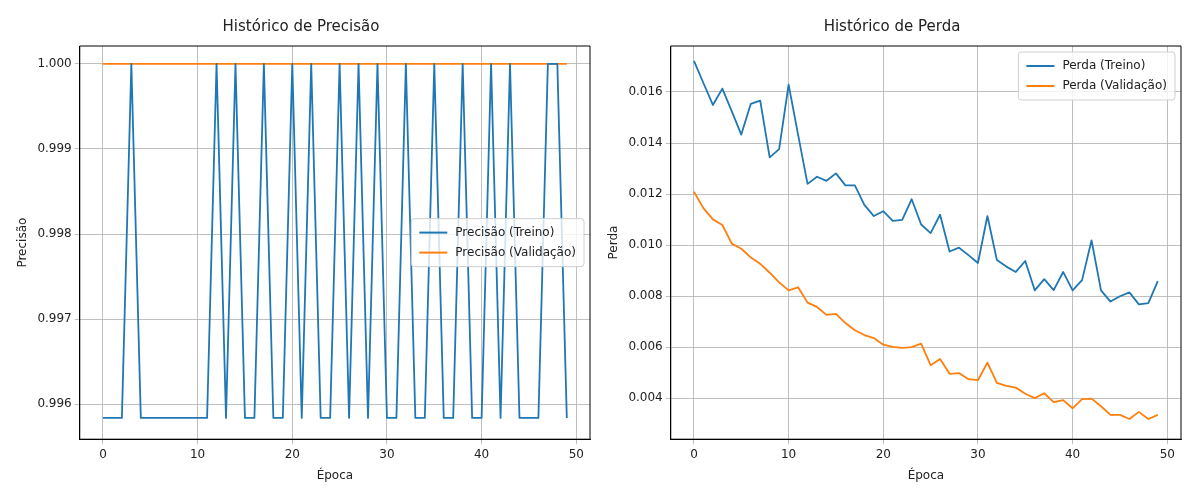  I want to click on legend-label: Perda (Treino), so click(1104, 65).